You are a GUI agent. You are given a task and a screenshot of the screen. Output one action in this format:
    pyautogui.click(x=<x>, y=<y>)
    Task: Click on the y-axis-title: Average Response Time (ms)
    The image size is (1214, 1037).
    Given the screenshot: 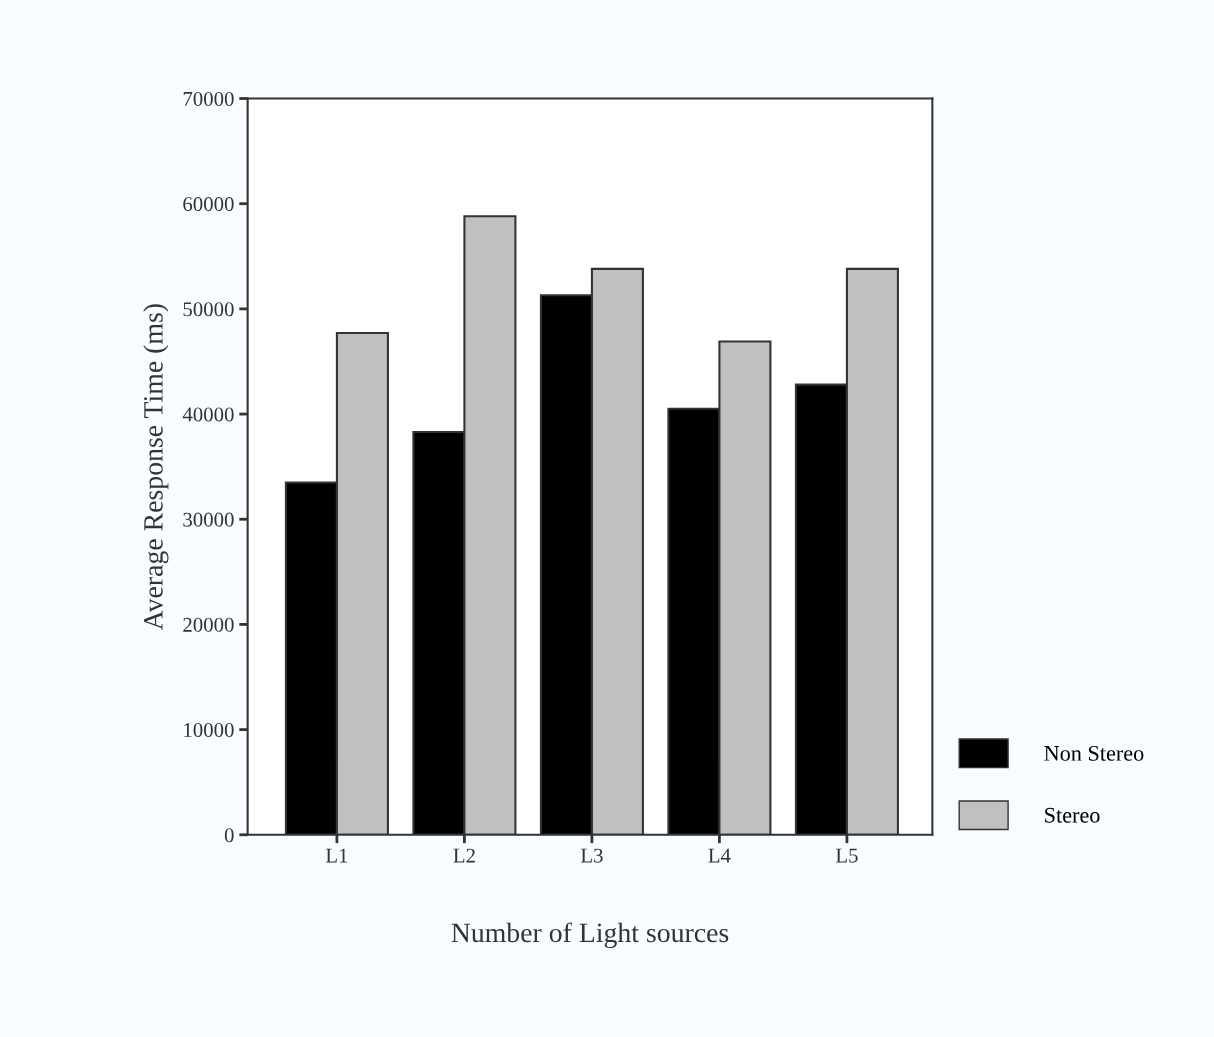 What is the action you would take?
    pyautogui.click(x=156, y=467)
    